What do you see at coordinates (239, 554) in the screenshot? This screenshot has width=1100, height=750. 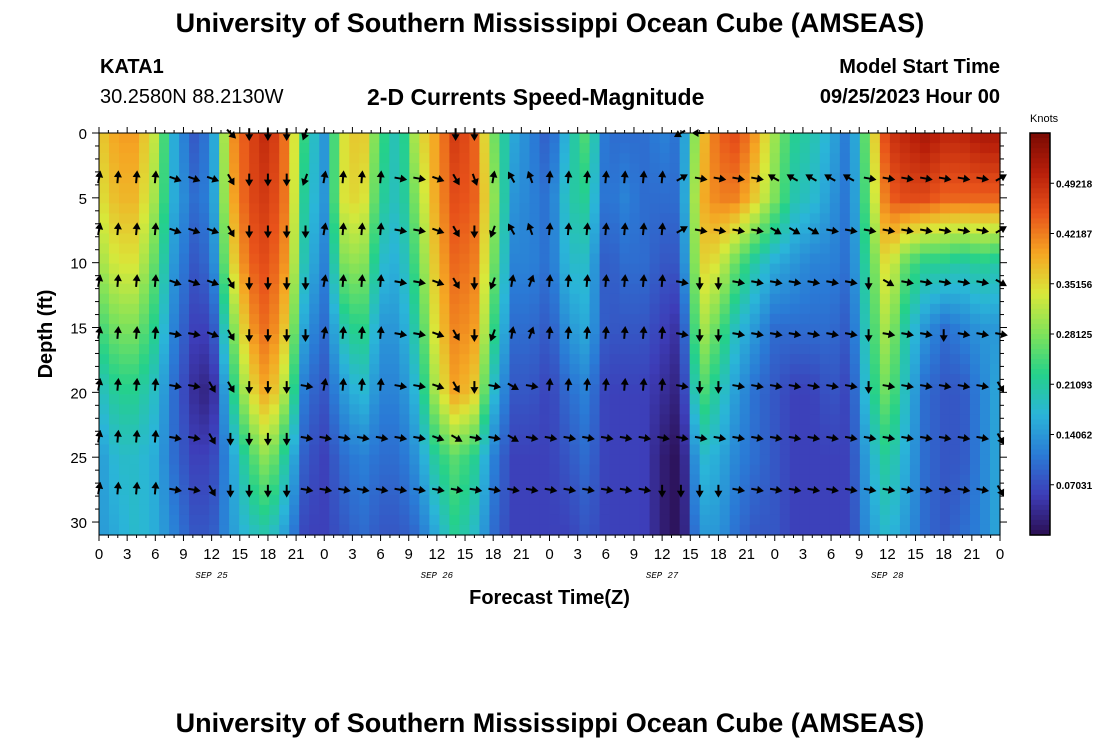 I see `x-tick-label: 15` at bounding box center [239, 554].